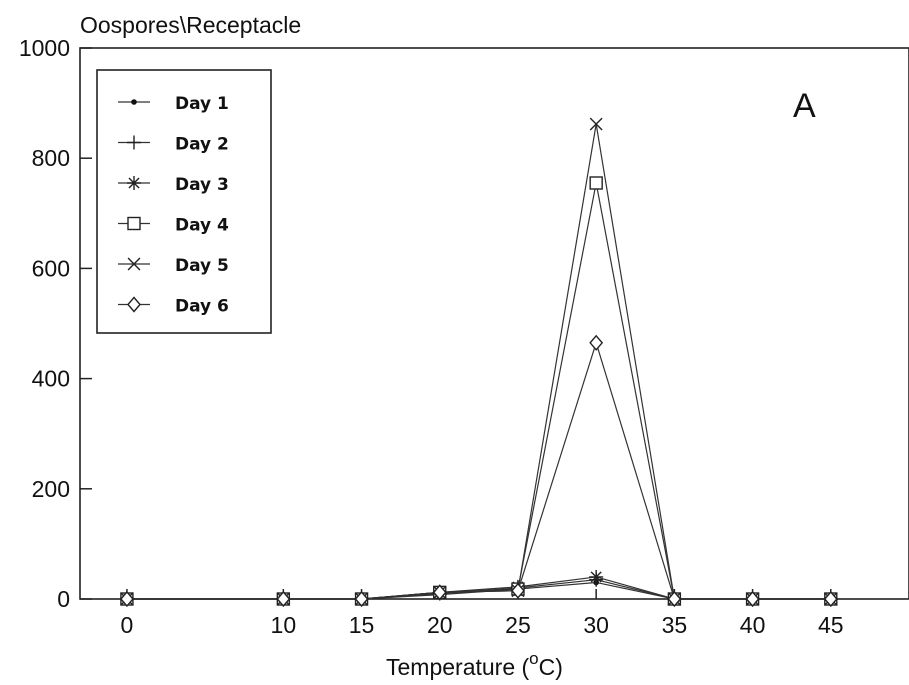  What do you see at coordinates (202, 104) in the screenshot?
I see `legend-label: Day 1` at bounding box center [202, 104].